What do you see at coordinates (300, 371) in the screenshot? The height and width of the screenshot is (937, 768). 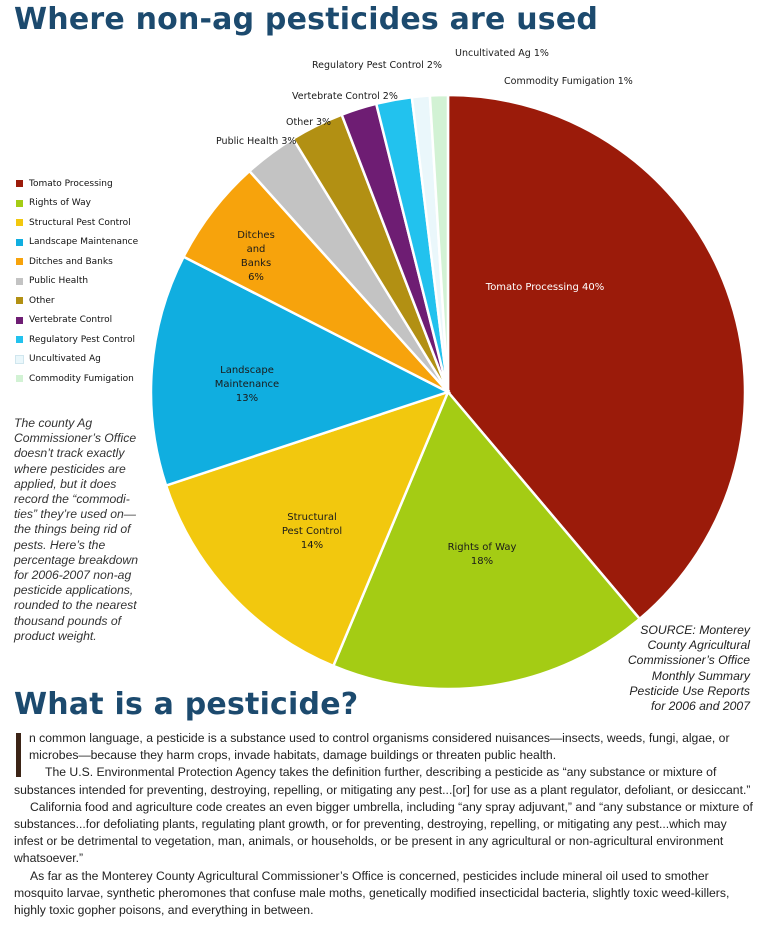 I see `pie-slice-landscape-maintenance` at bounding box center [300, 371].